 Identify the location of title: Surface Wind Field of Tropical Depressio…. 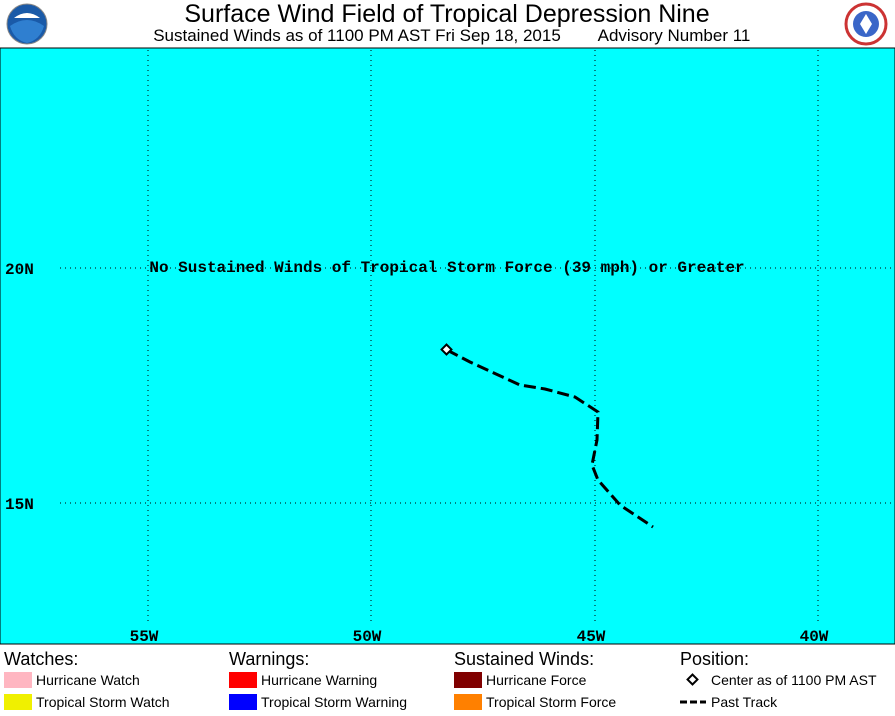
(446, 14).